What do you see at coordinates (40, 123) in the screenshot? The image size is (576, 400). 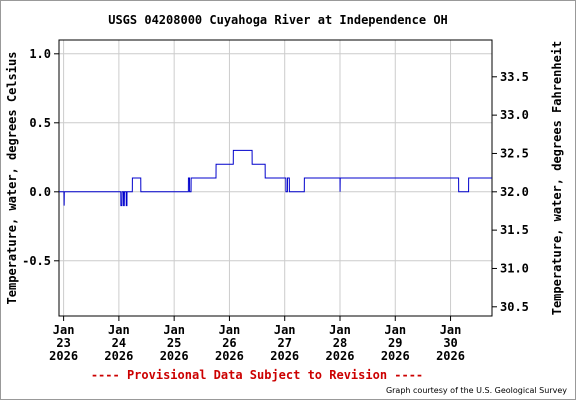 I see `y-tick-label-left: 0.5` at bounding box center [40, 123].